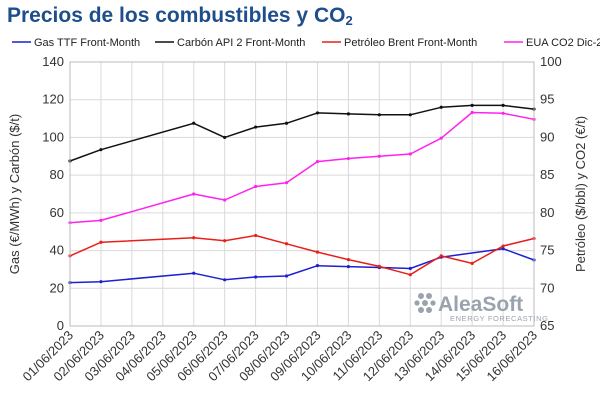 The image size is (600, 416). Describe the element at coordinates (241, 43) in the screenshot. I see `legend-label-1: Carbón API 2 Front-Month` at that location.